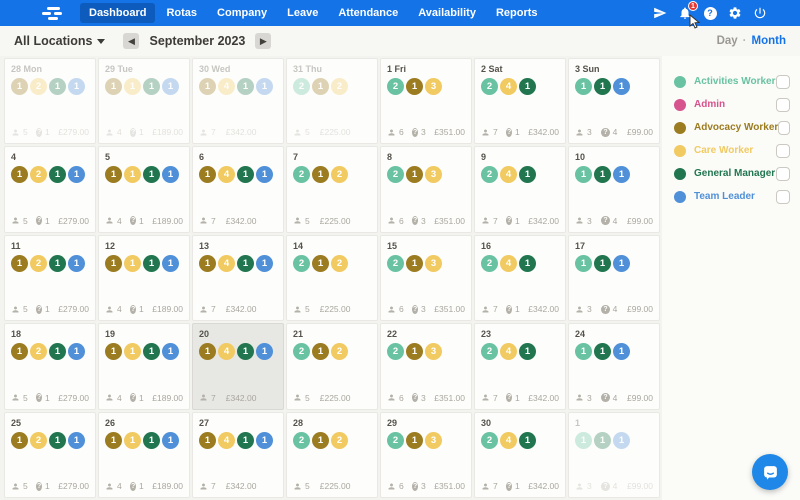  What do you see at coordinates (710, 13) in the screenshot?
I see `help-icon: ?` at bounding box center [710, 13].